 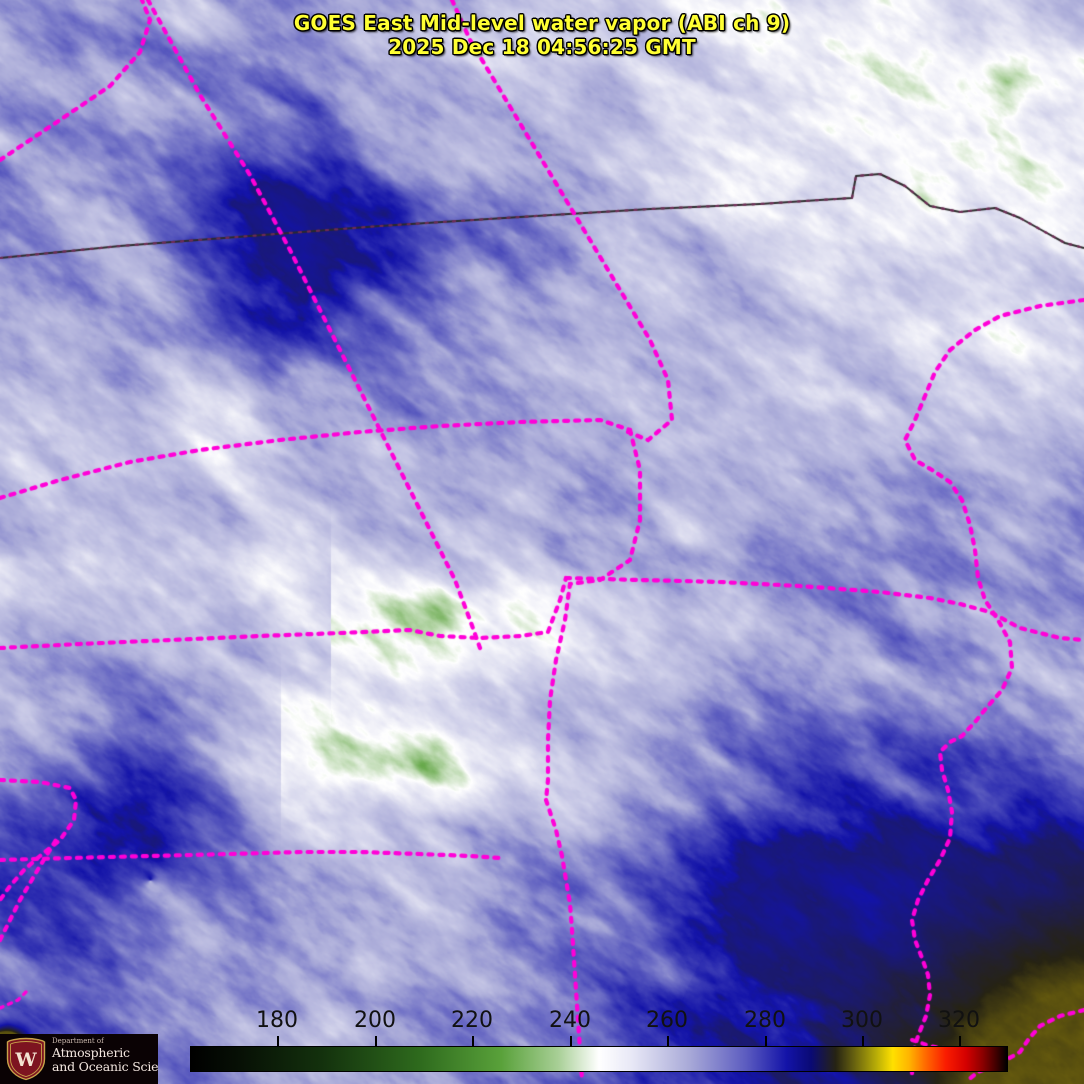 I want to click on svg-text: W, so click(x=25, y=1060).